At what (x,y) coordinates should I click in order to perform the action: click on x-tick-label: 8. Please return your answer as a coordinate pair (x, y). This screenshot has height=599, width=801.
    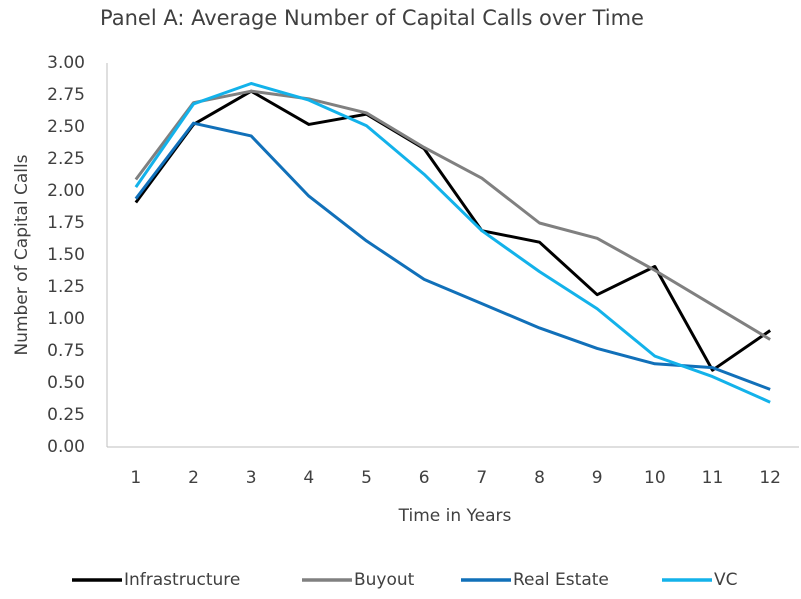
    Looking at the image, I should click on (539, 478).